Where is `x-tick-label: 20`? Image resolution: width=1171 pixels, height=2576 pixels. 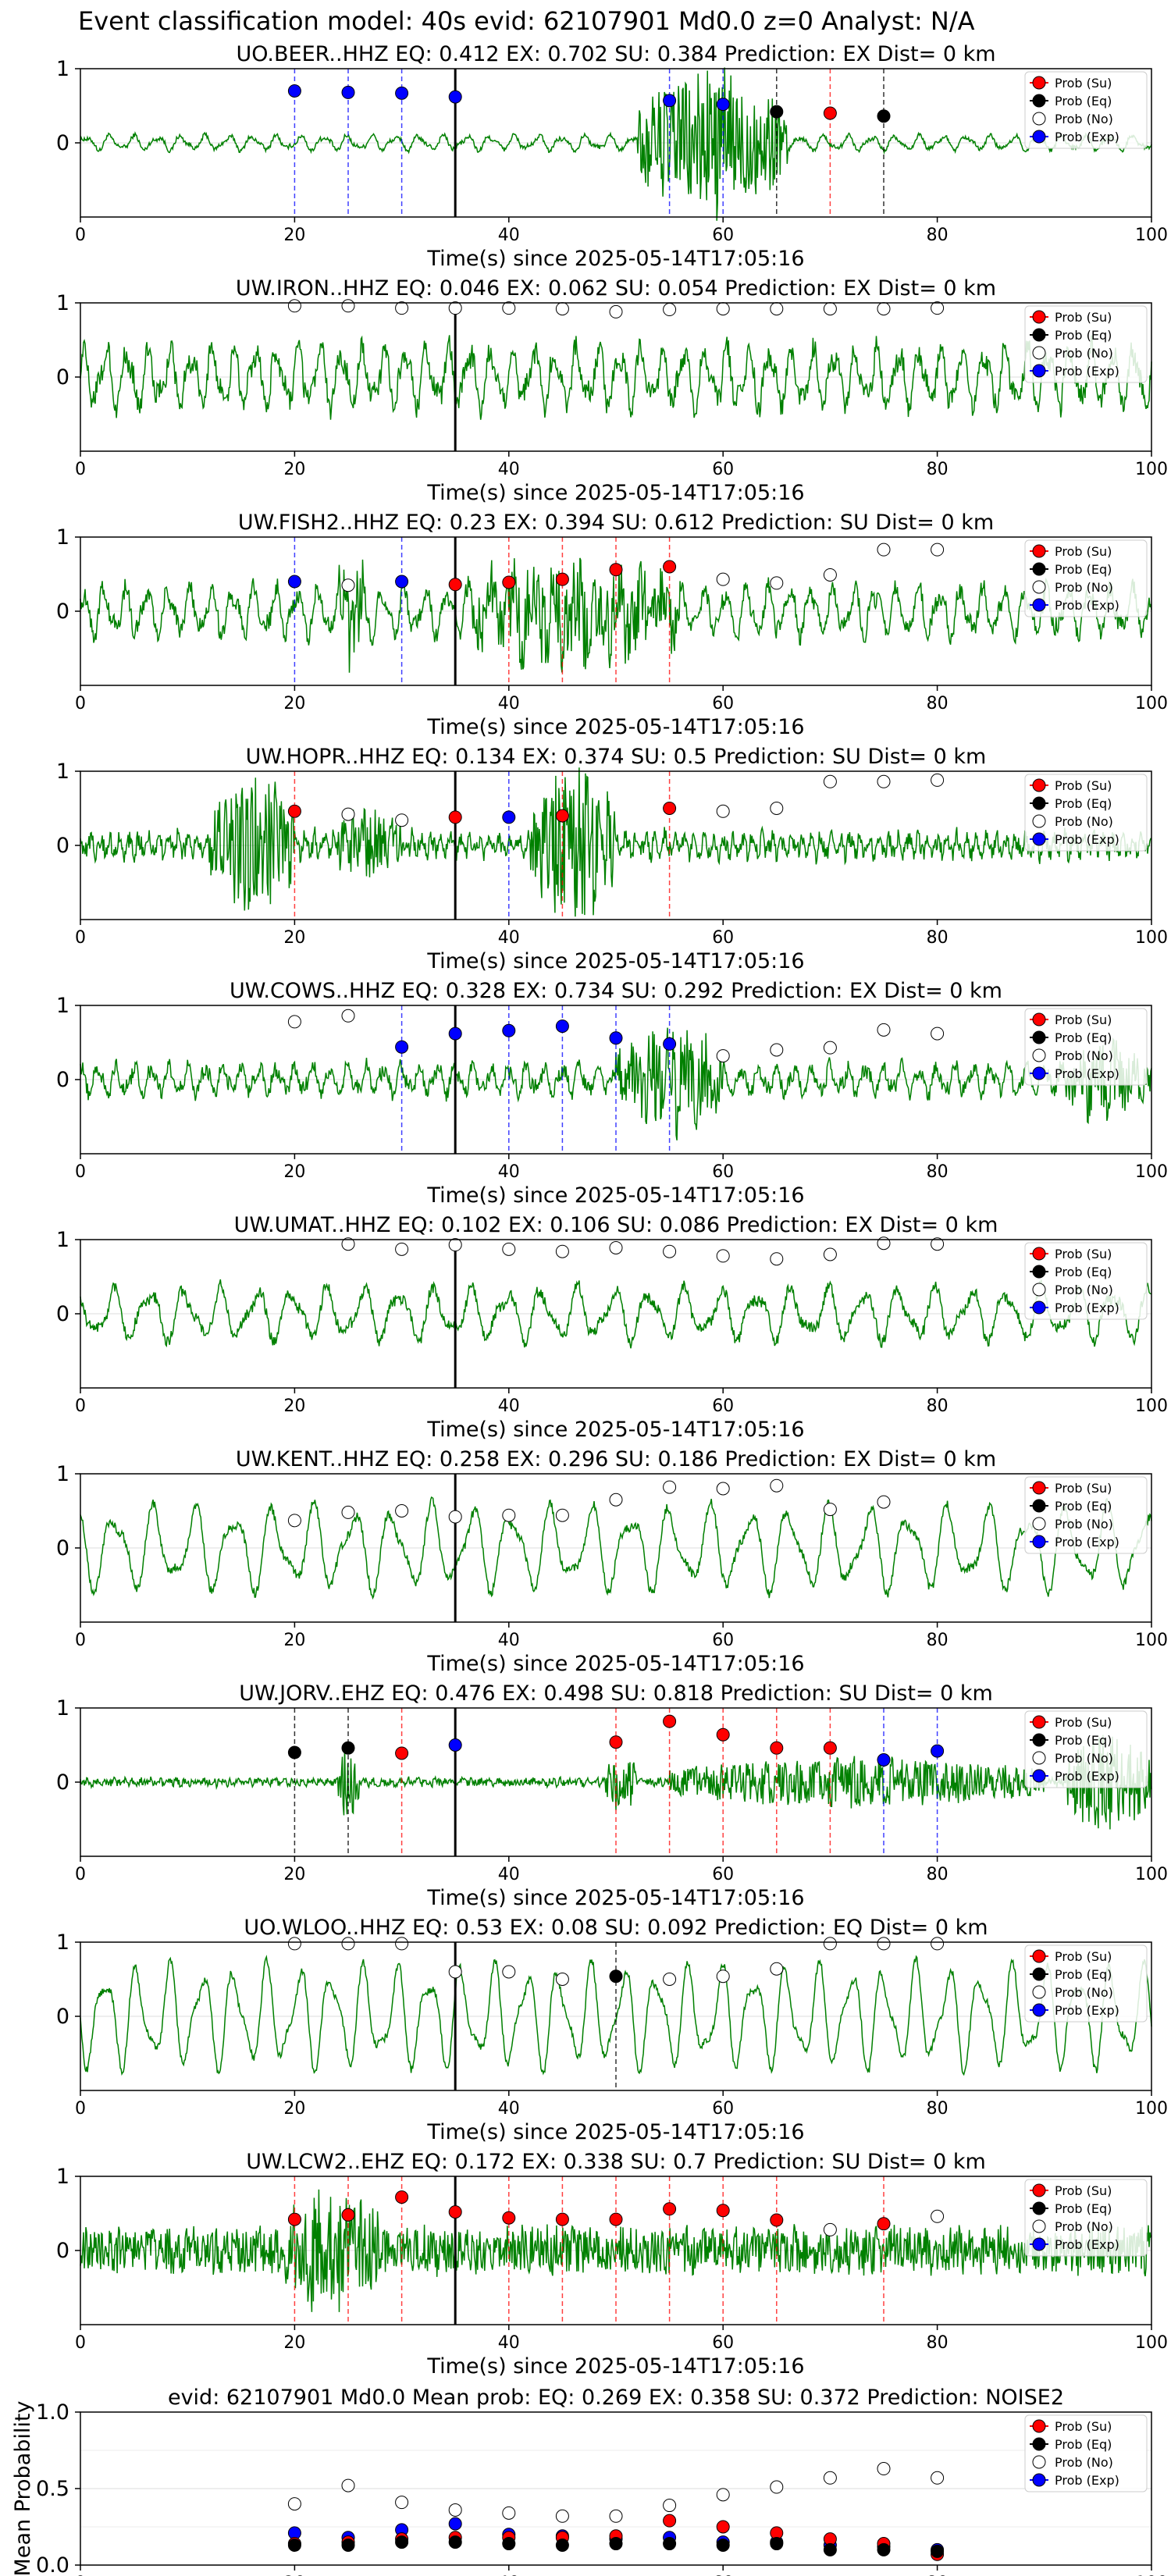
x-tick-label: 20 is located at coordinates (294, 1875).